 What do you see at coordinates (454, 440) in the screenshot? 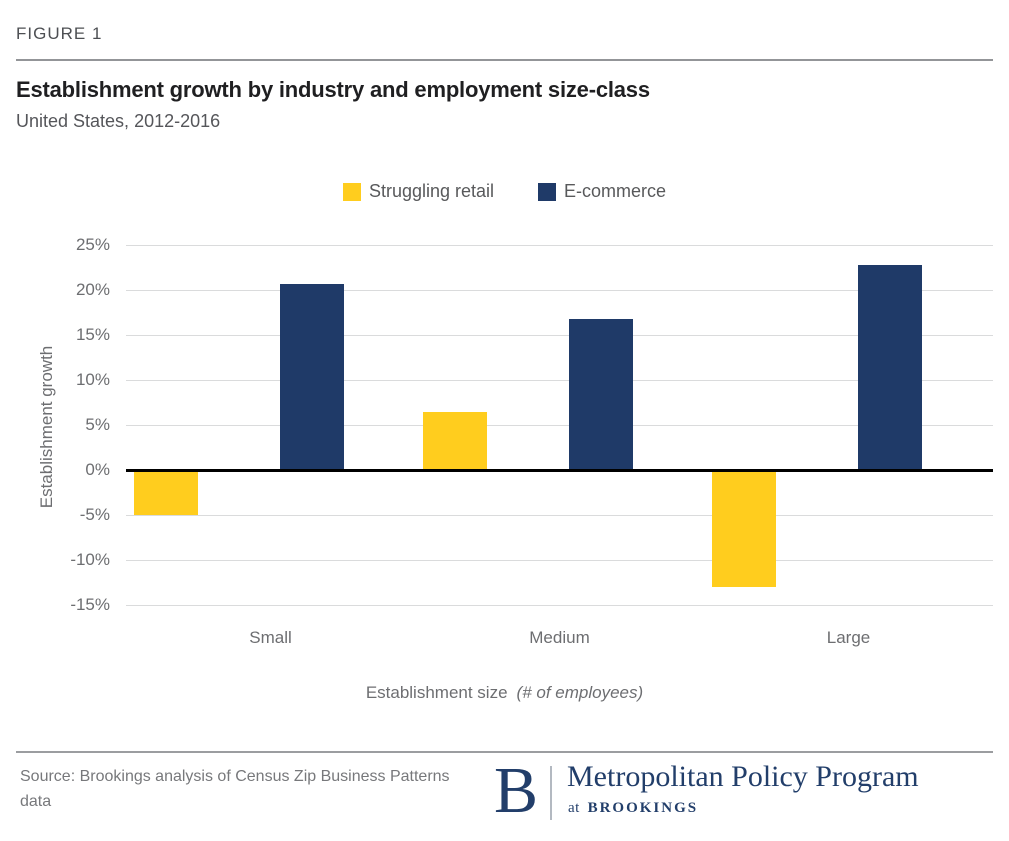
I see `bar-struggling-retail-medium` at bounding box center [454, 440].